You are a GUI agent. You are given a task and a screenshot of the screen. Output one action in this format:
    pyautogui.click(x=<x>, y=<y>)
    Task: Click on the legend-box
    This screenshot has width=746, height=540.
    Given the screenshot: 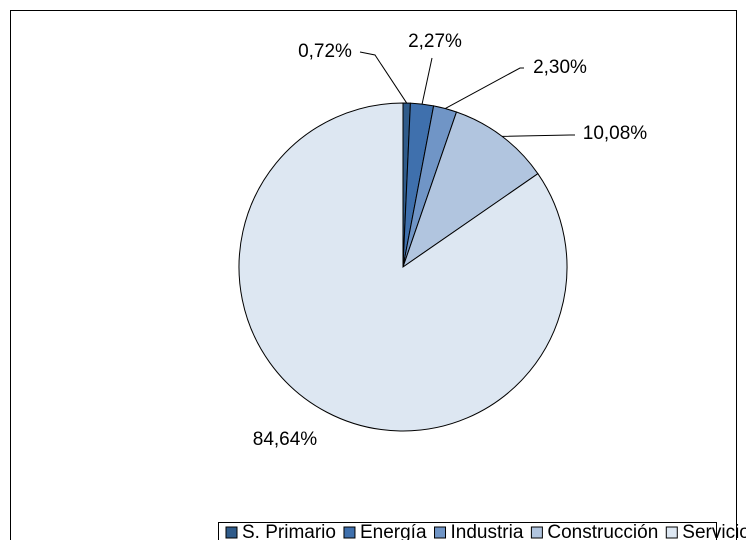 What is the action you would take?
    pyautogui.click(x=467, y=531)
    